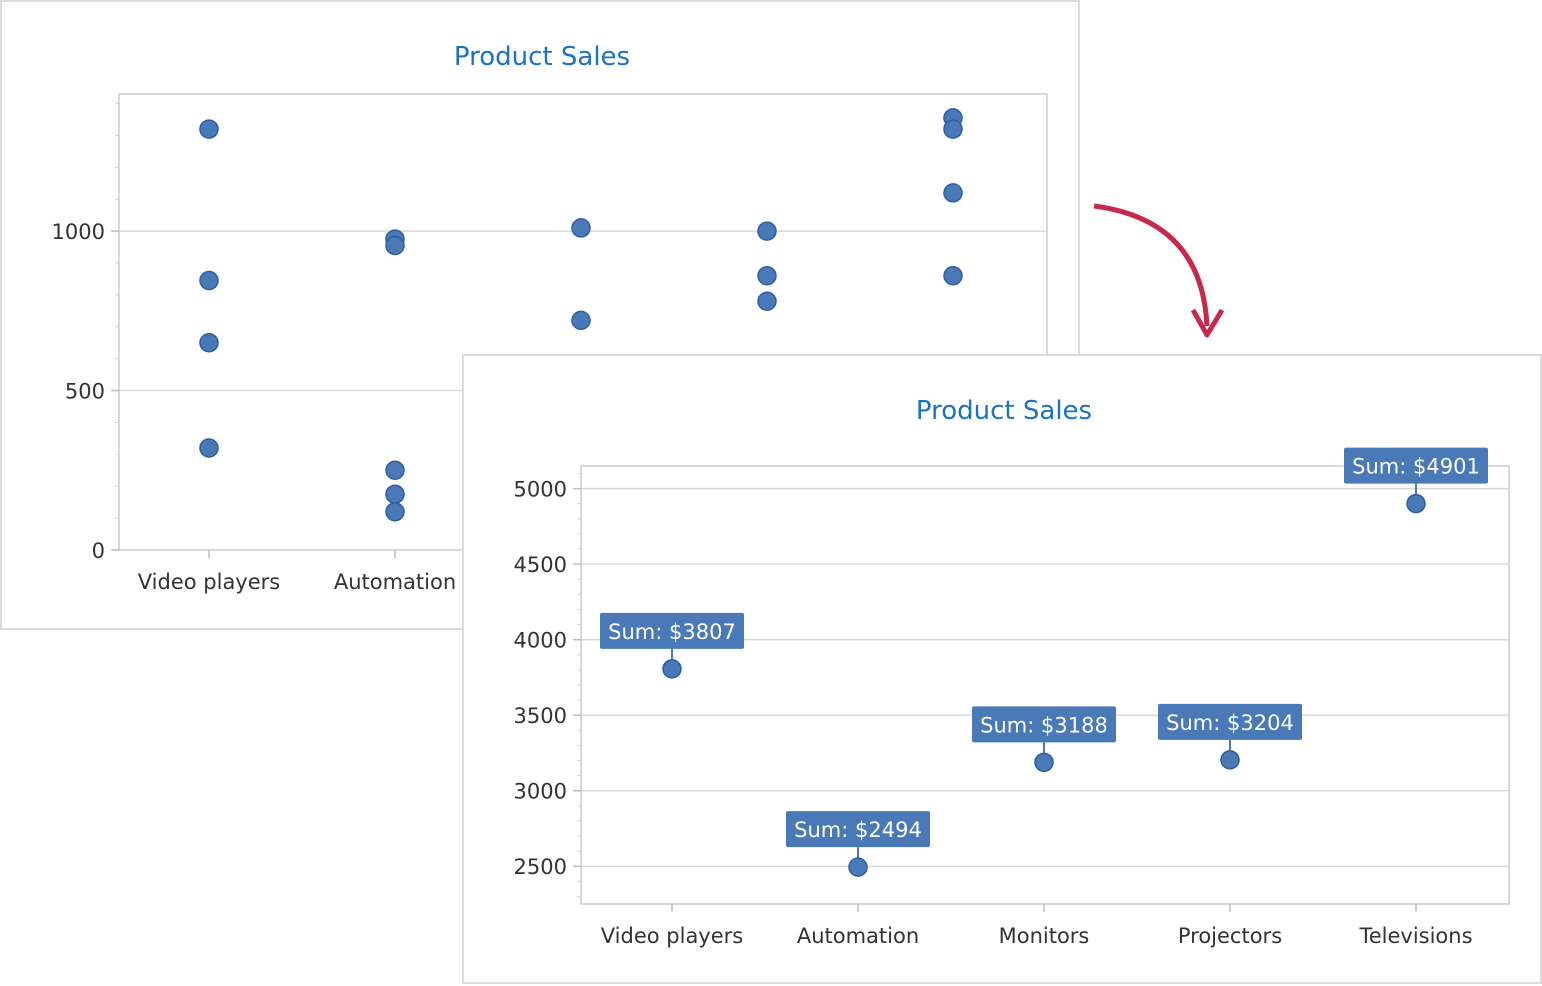  I want to click on x-tick-label: Monitors, so click(1044, 936).